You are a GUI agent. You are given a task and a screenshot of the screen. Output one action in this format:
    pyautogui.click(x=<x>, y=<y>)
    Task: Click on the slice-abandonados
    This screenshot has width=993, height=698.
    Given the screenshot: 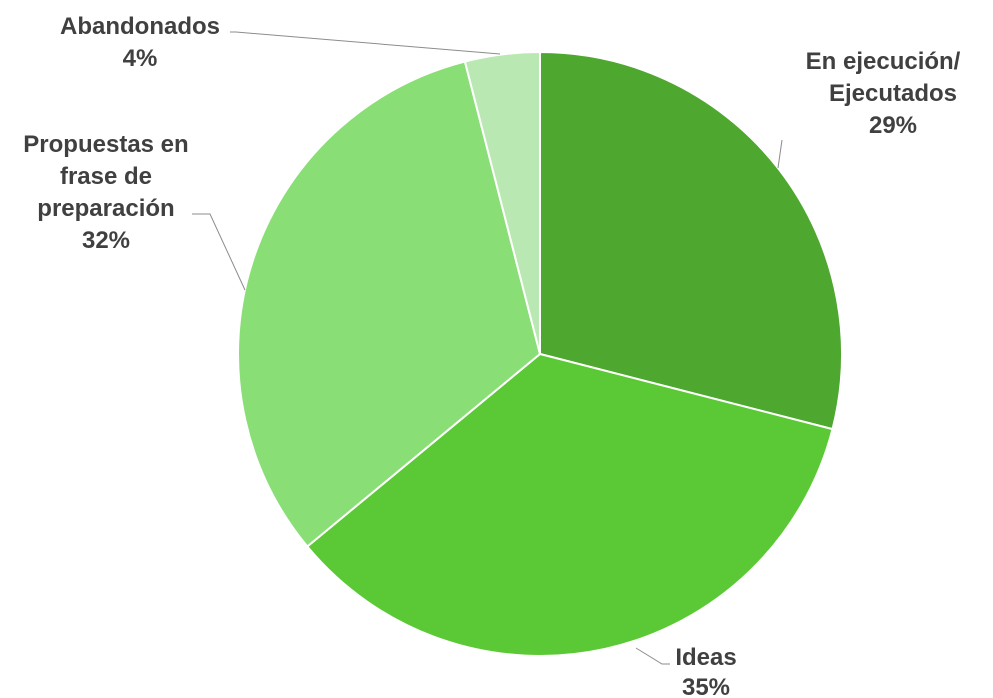 What is the action you would take?
    pyautogui.click(x=502, y=202)
    